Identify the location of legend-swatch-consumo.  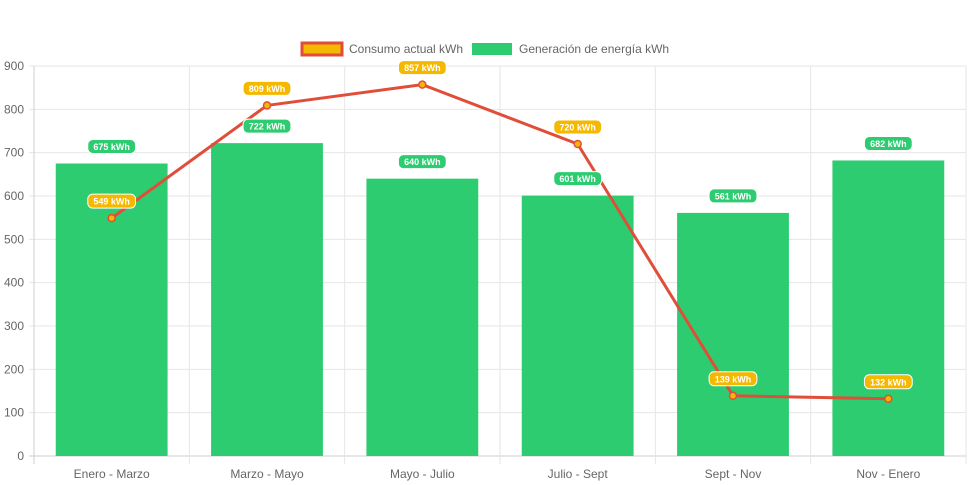
(322, 49).